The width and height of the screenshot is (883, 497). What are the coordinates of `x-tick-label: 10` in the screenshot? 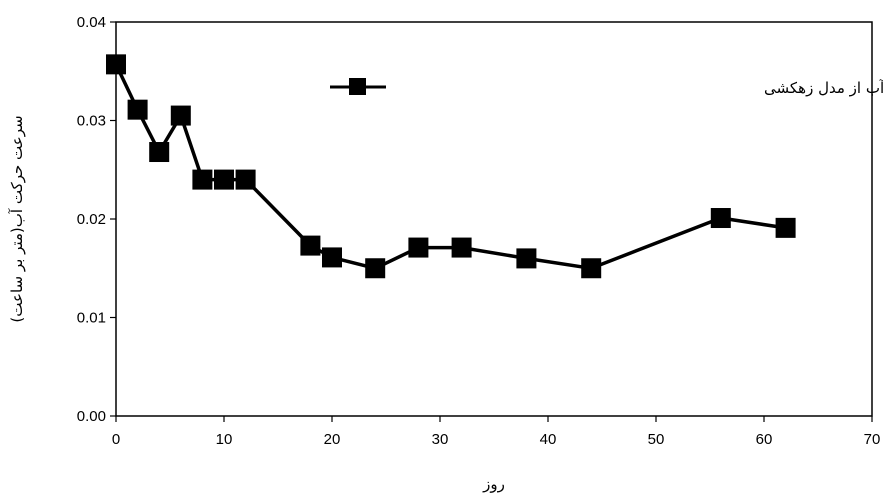 It's located at (224, 439).